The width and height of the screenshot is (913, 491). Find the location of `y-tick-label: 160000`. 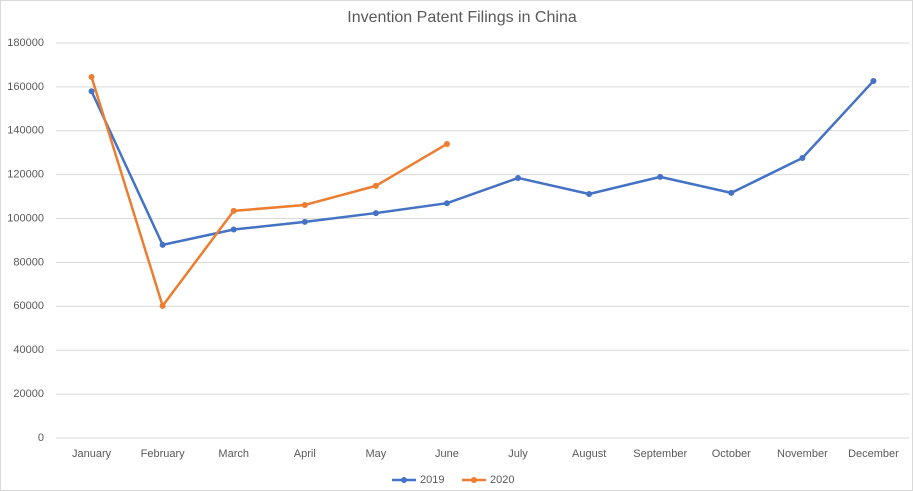

y-tick-label: 160000 is located at coordinates (25, 87).